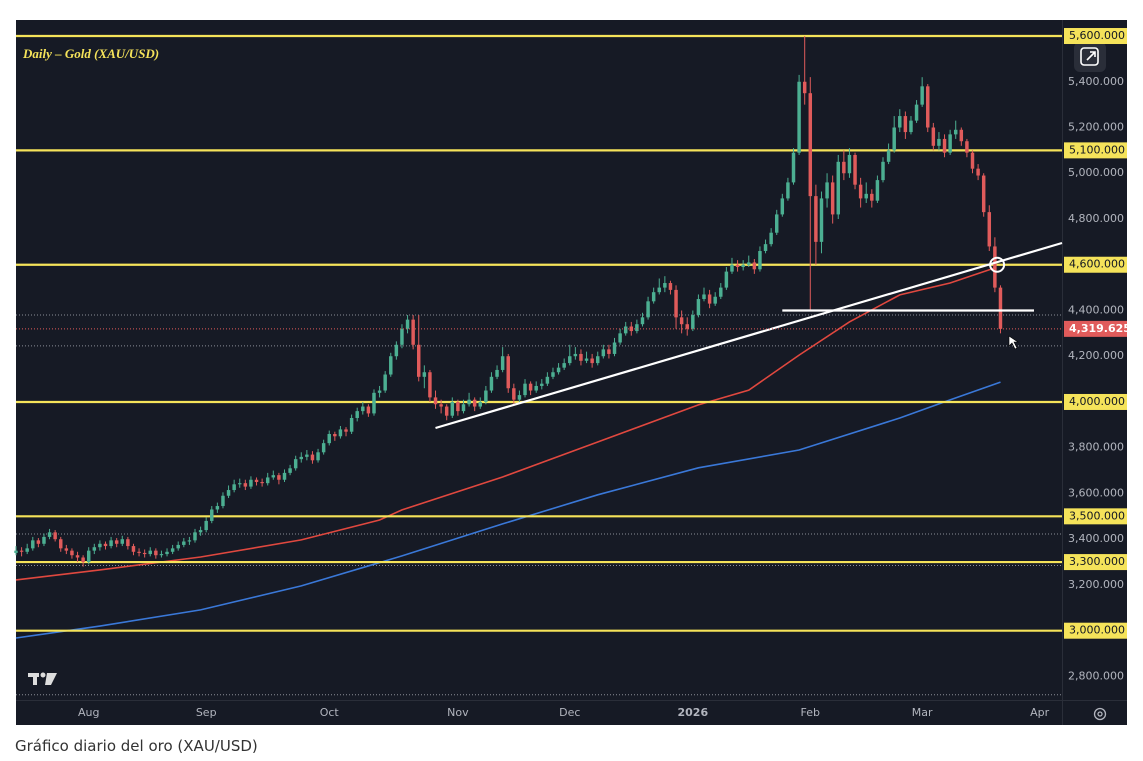 The height and width of the screenshot is (761, 1143). Describe the element at coordinates (1100, 714) in the screenshot. I see `settings-button` at that location.